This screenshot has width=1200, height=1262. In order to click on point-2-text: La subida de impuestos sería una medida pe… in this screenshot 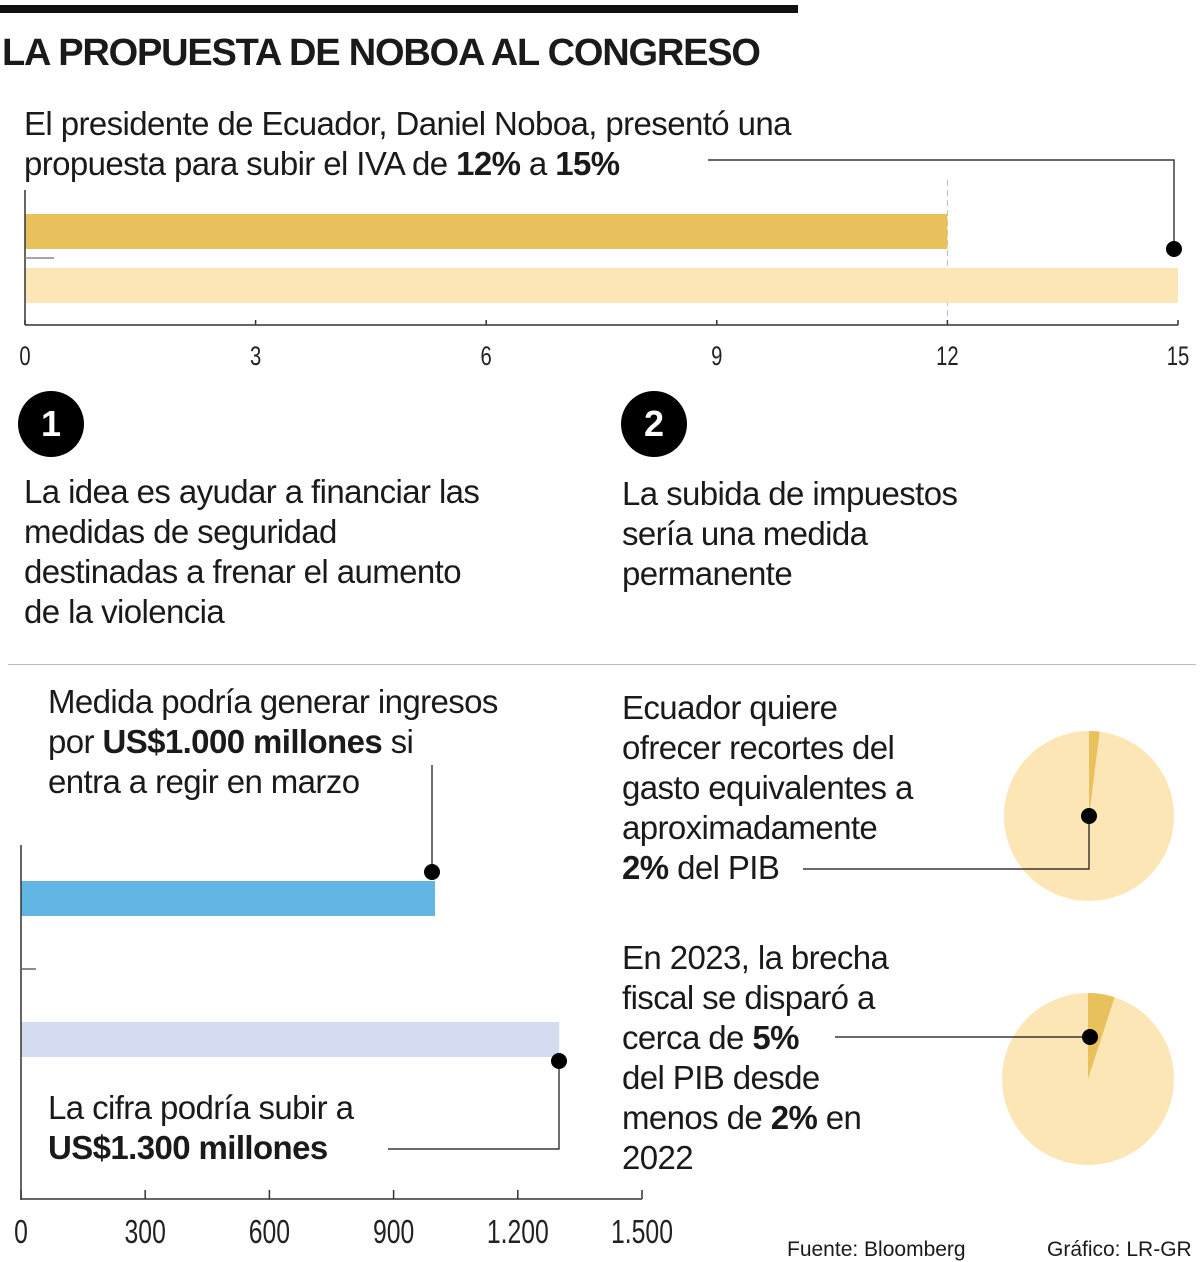, I will do `click(790, 533)`.